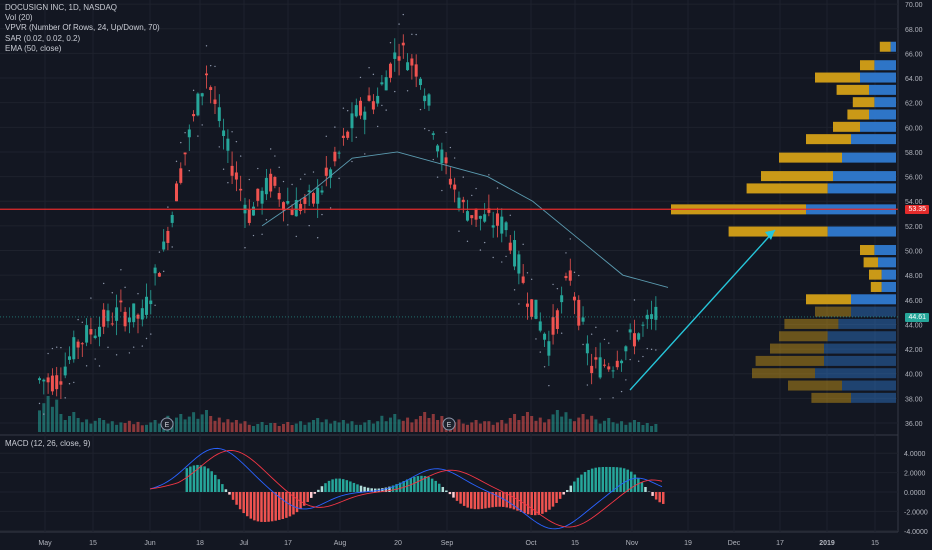 The image size is (932, 550). What do you see at coordinates (93, 543) in the screenshot?
I see `x-tick-label: 15` at bounding box center [93, 543].